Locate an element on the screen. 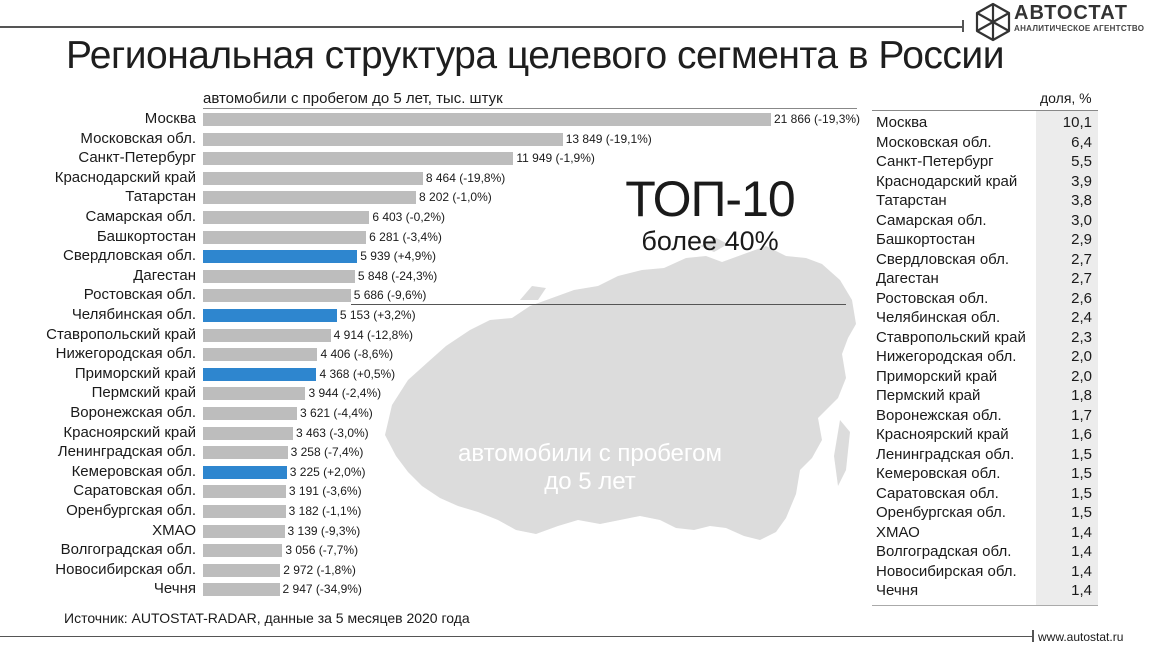  share-row-name: Чечня is located at coordinates (897, 590).